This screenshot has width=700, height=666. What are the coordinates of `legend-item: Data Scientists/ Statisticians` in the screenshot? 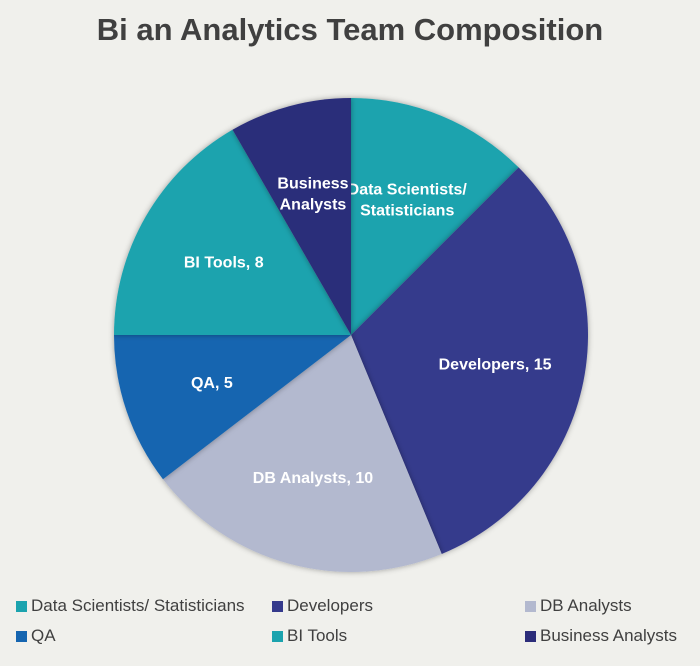 It's located at (130, 606).